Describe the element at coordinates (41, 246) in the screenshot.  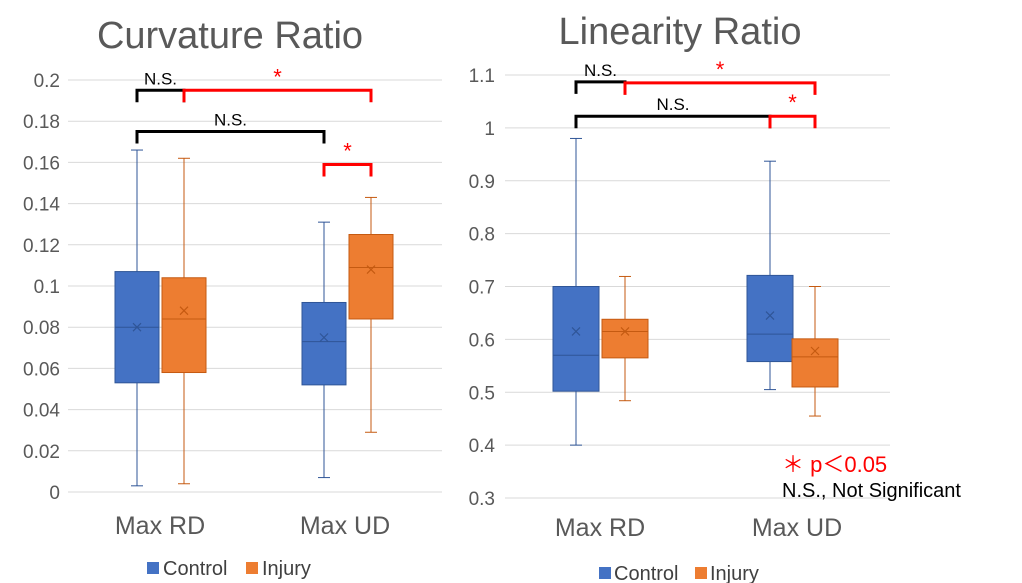
I see `y-tick-label: 0.12` at that location.